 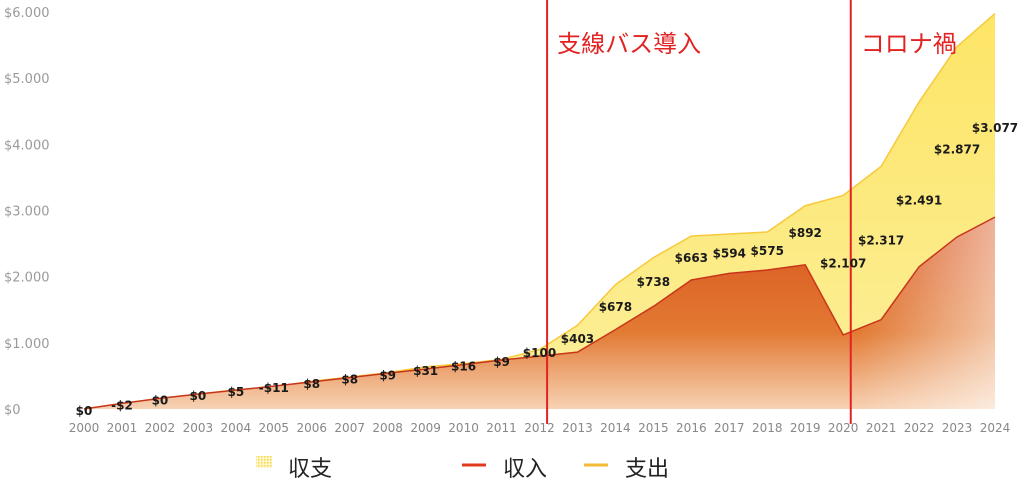 What do you see at coordinates (387, 428) in the screenshot?
I see `x-tick-label: 2008` at bounding box center [387, 428].